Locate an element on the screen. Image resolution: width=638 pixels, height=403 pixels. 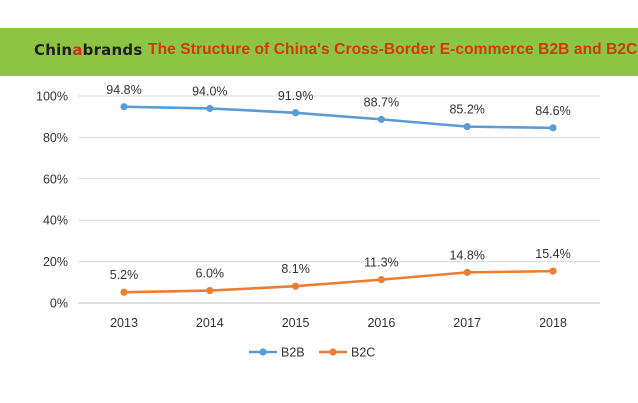
b2b-data-label: 85.2% is located at coordinates (466, 110).